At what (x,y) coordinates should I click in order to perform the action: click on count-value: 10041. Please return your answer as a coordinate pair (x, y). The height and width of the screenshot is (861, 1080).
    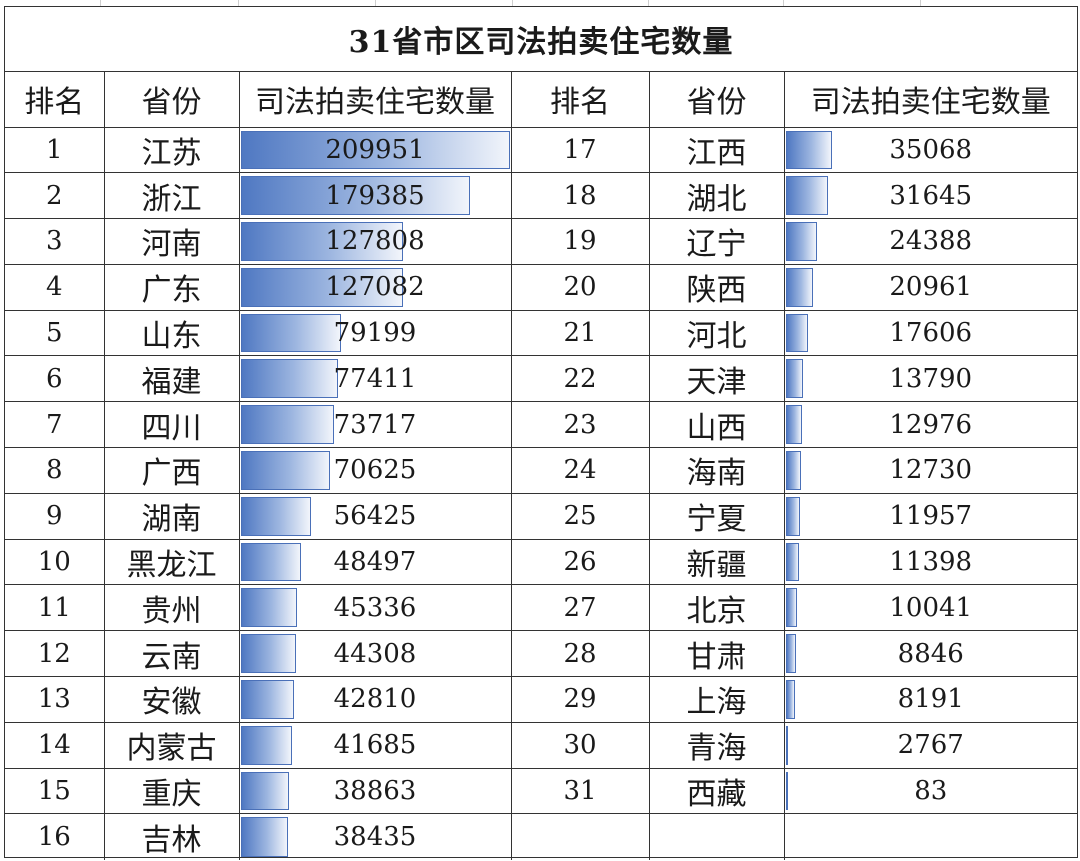
    Looking at the image, I should click on (931, 607).